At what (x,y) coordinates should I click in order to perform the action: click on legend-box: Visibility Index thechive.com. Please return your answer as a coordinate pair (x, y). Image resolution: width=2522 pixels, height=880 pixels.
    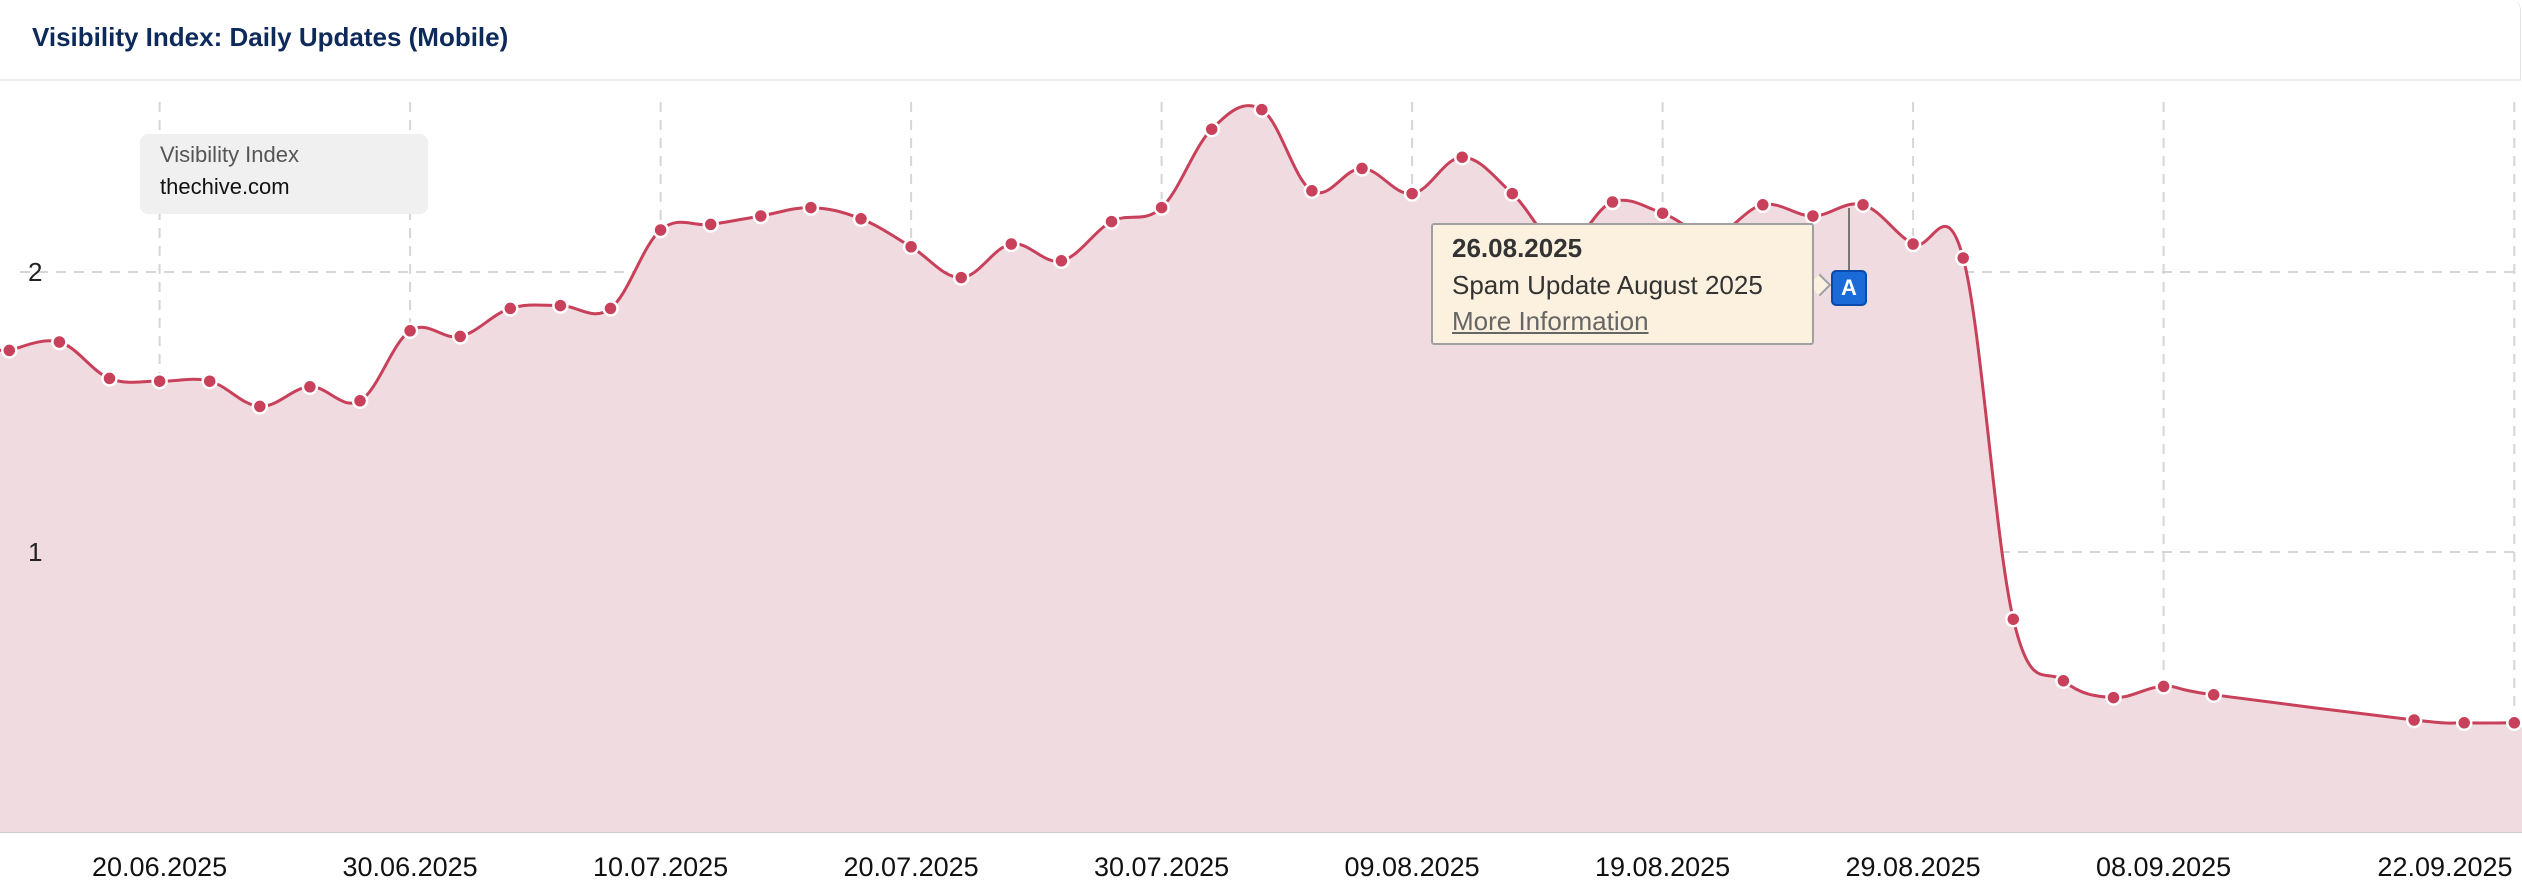
    Looking at the image, I should click on (284, 174).